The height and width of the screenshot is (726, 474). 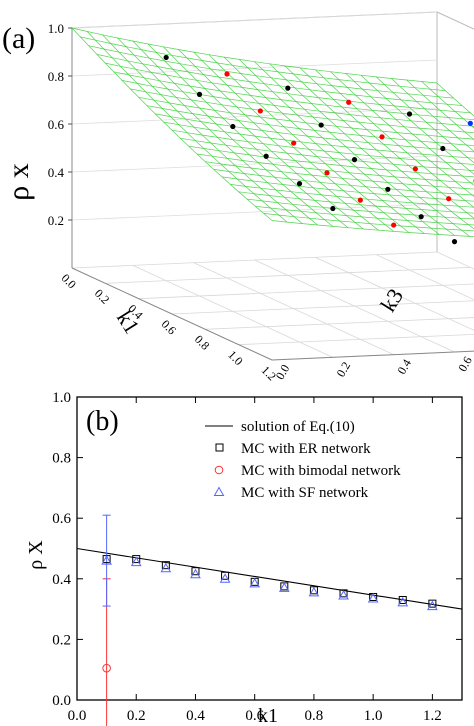 I want to click on y-tick-label: 0.8, so click(x=61, y=459).